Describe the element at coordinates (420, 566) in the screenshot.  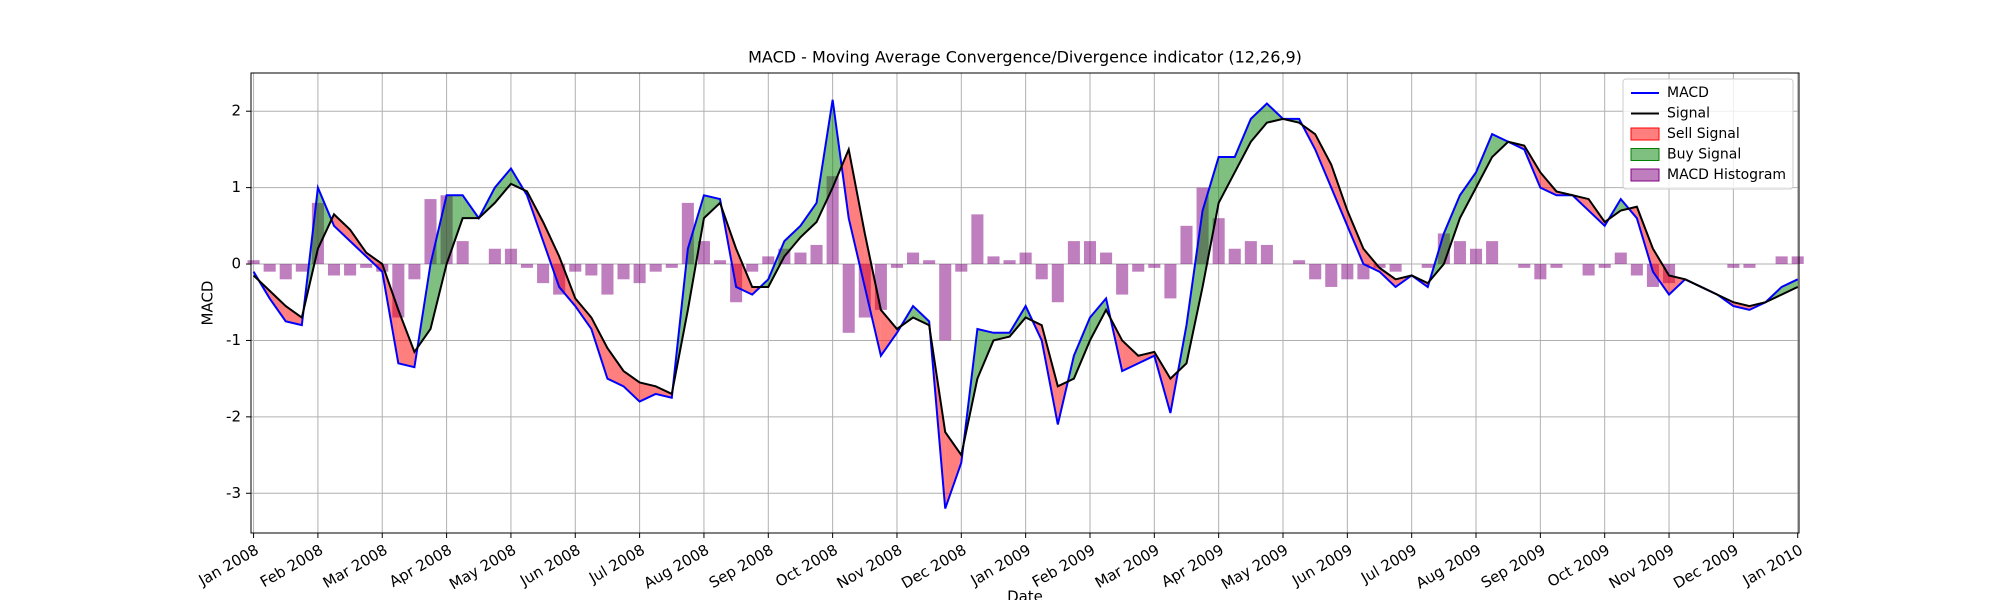
I see `x-tick-label: Apr 2008` at that location.